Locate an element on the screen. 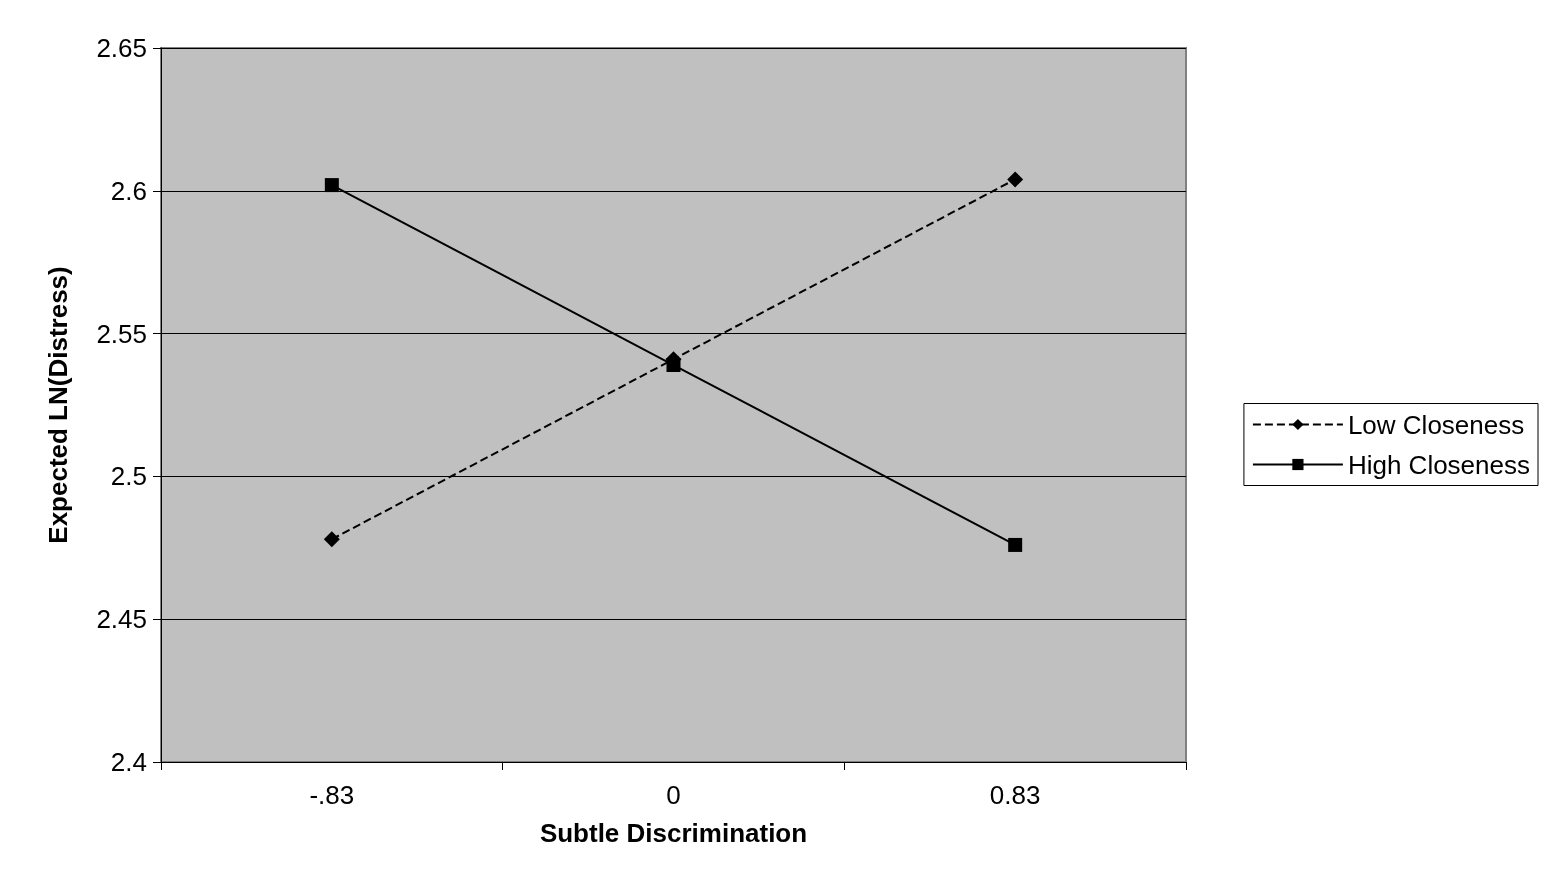 The image size is (1543, 889). y-axis-title: Expected LN(Distress) is located at coordinates (58, 405).